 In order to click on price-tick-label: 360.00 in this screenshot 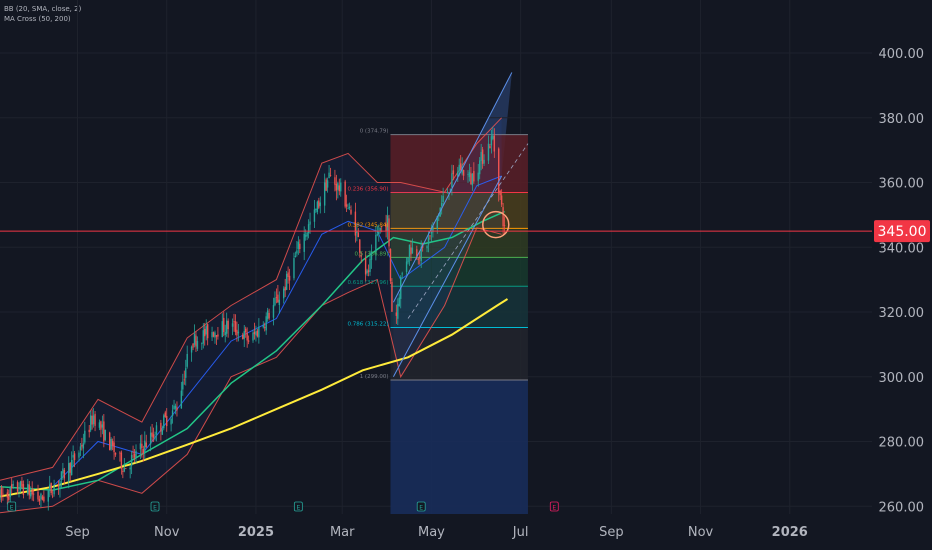, I will do `click(902, 184)`.